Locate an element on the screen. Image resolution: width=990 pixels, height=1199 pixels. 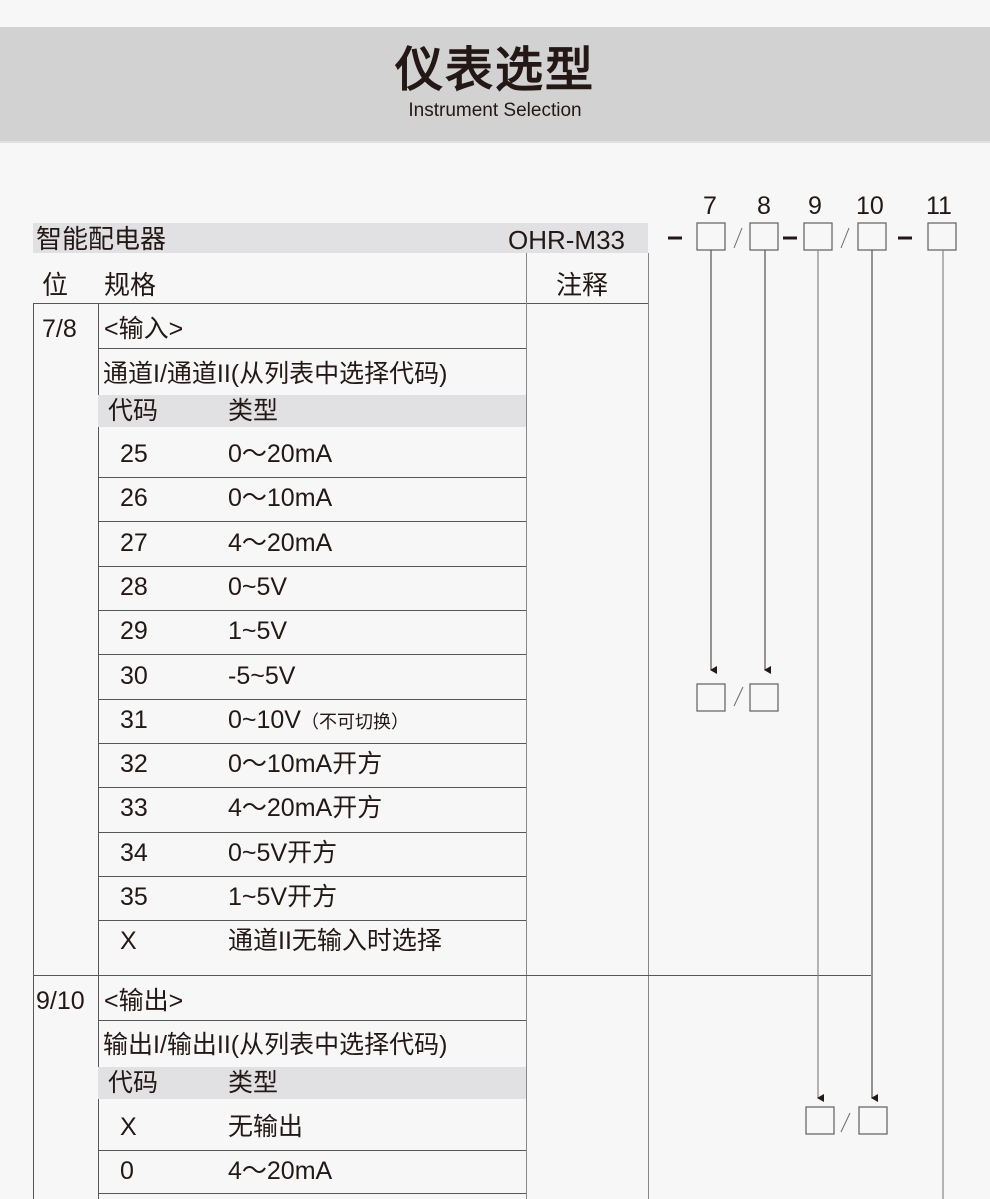
row-code: 35 is located at coordinates (134, 897).